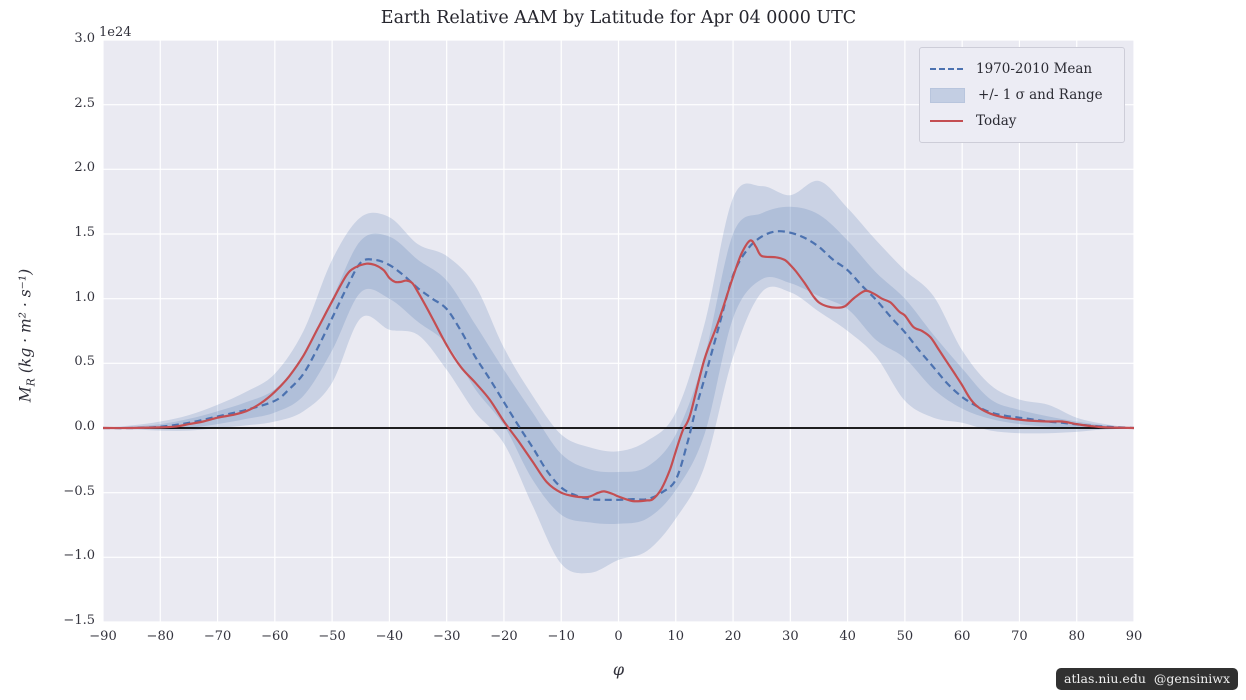 Image resolution: width=1246 pixels, height=700 pixels. I want to click on today-line-swatch, so click(946, 121).